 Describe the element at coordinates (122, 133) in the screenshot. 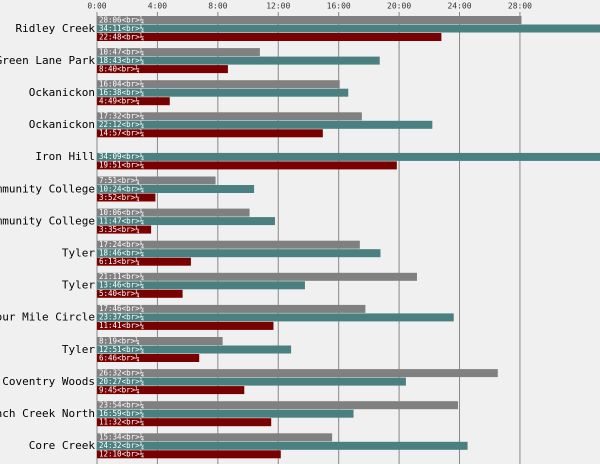

I see `value-label: 14:57<br>¼` at that location.